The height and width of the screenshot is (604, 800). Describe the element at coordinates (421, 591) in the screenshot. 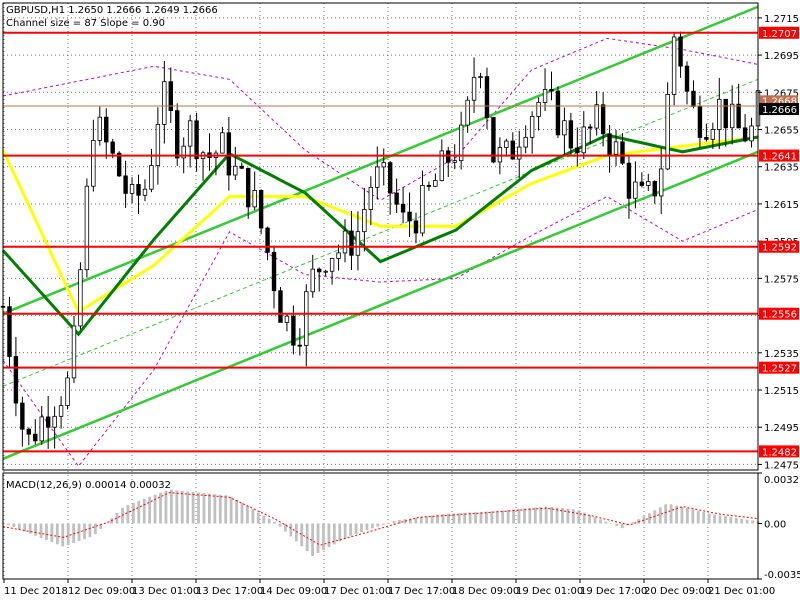

I see `x-tick-label: 17 Dec 17:00` at that location.